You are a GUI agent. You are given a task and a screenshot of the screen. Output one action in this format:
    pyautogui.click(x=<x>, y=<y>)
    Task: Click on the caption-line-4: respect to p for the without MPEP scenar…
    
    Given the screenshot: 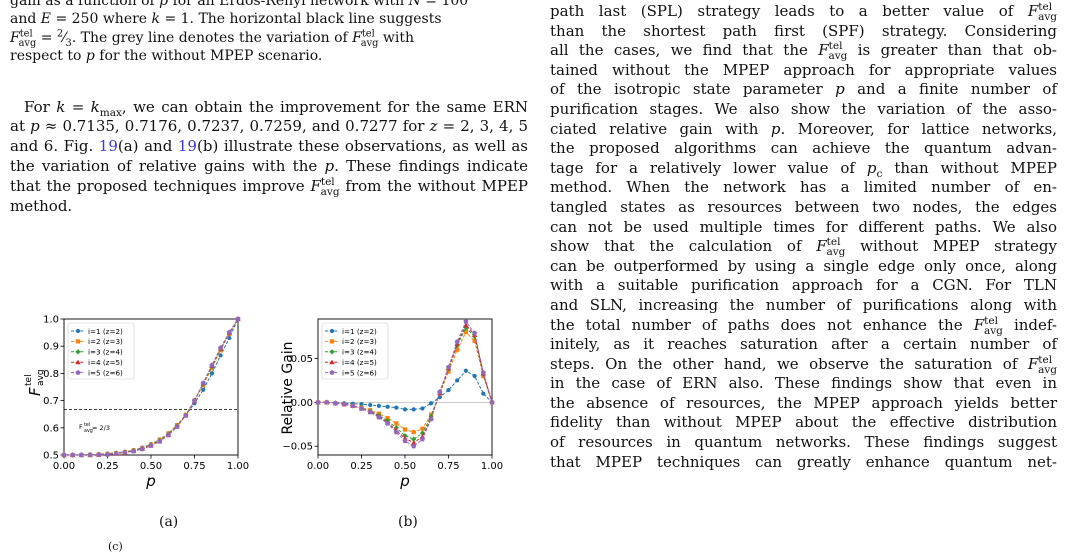 What is the action you would take?
    pyautogui.click(x=166, y=56)
    